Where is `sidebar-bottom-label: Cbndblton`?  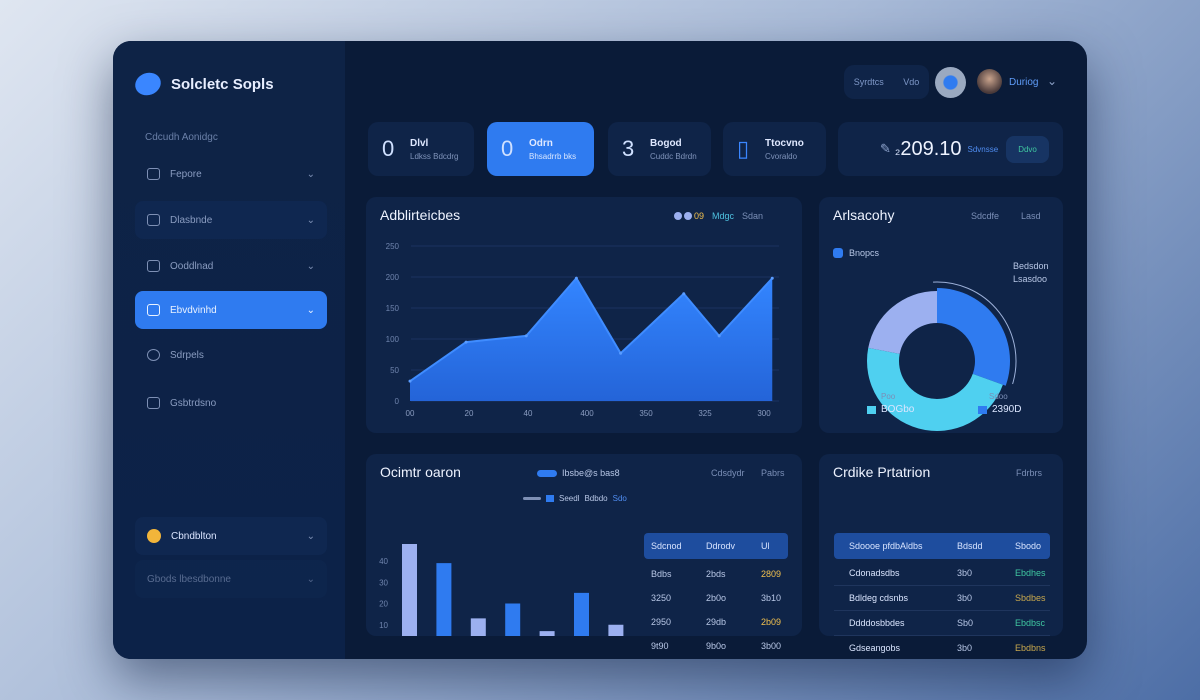
sidebar-bottom-label: Cbndblton is located at coordinates (194, 536).